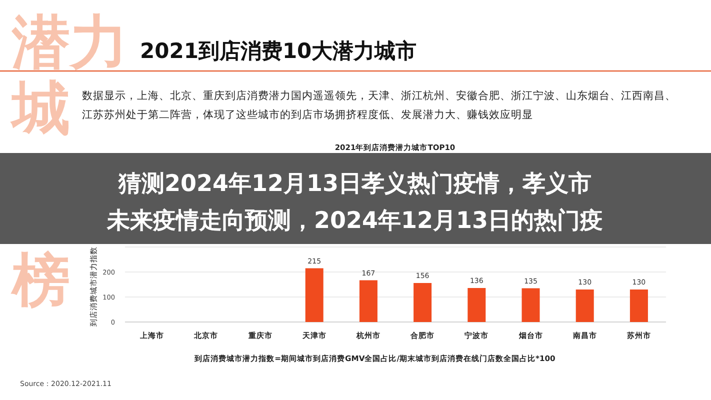 The height and width of the screenshot is (400, 711). Describe the element at coordinates (69, 42) in the screenshot. I see `text: 潜力` at that location.